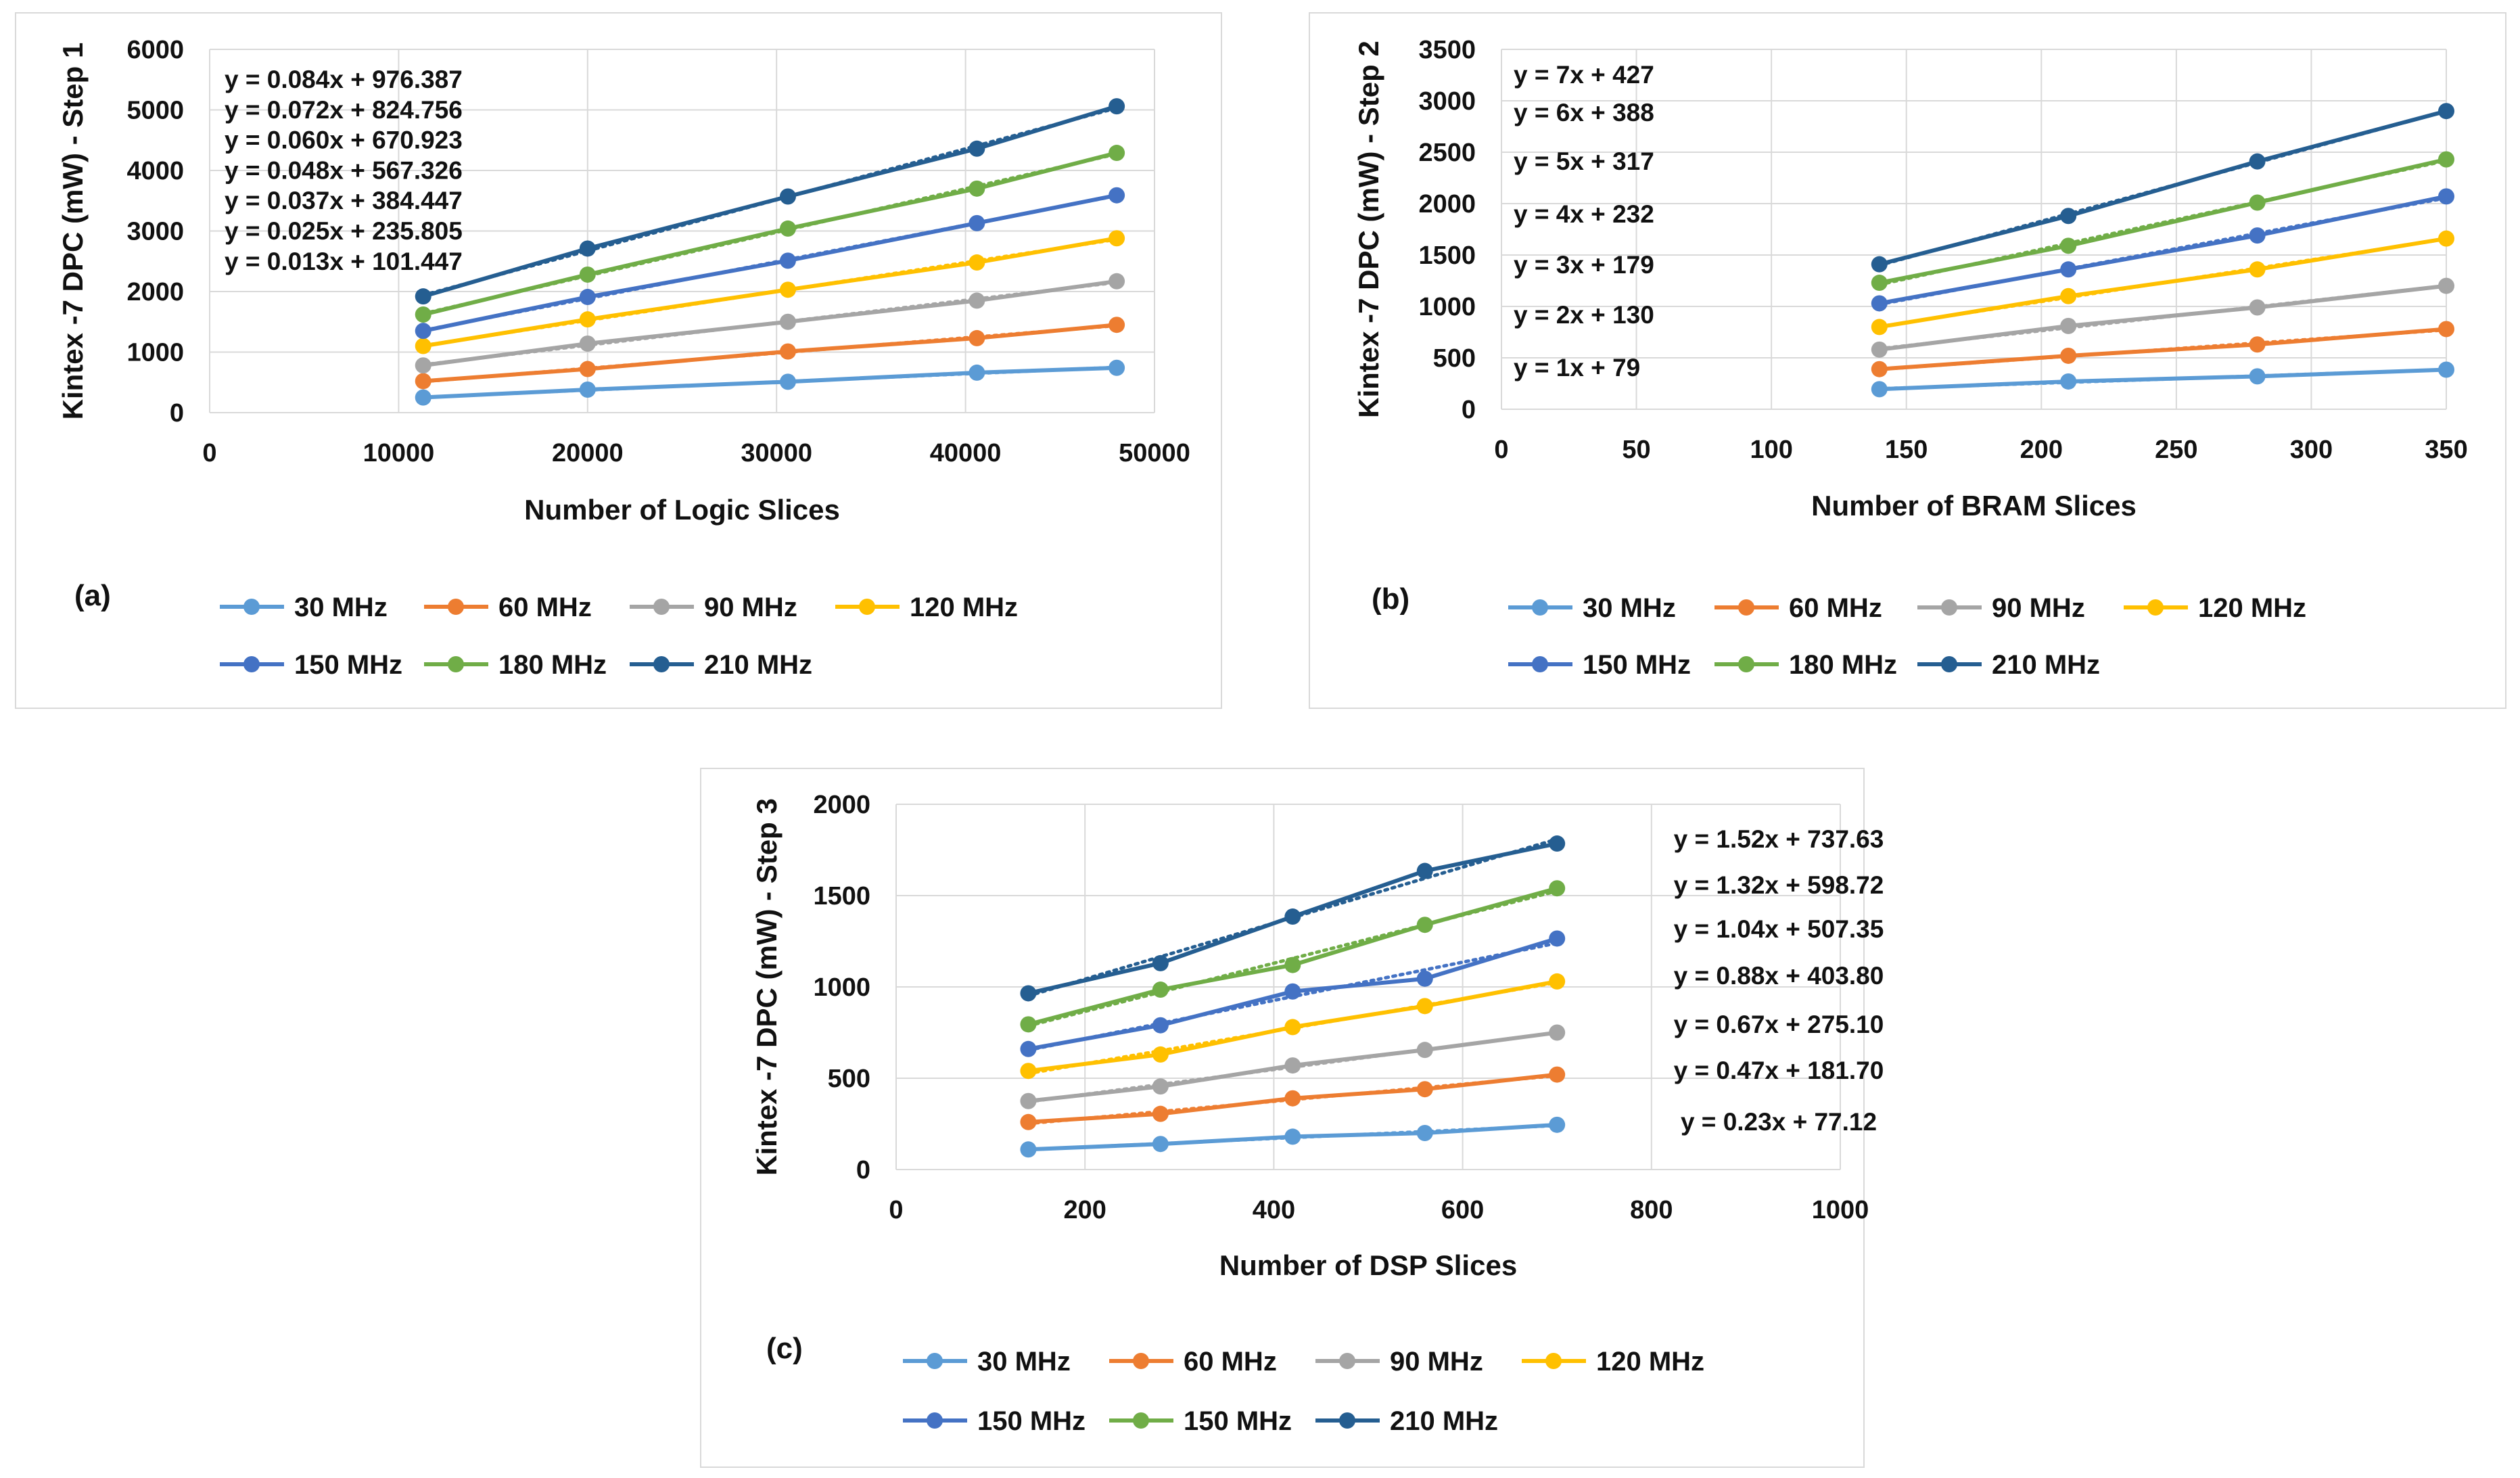  I want to click on trendline-equation: y = 0.048x + 567.326, so click(344, 170).